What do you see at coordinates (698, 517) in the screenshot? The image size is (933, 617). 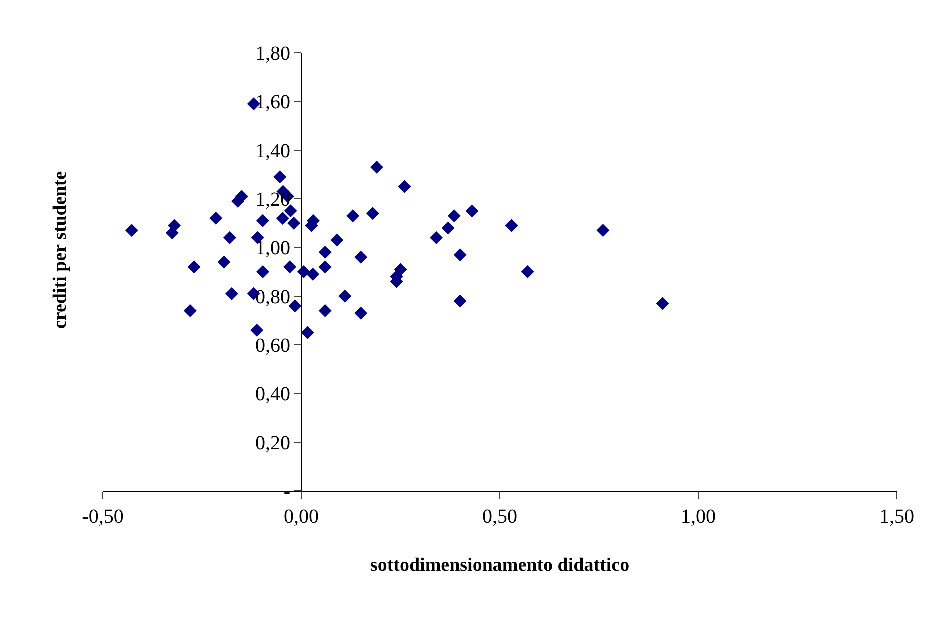 I see `x-tick-label: 1,00` at bounding box center [698, 517].